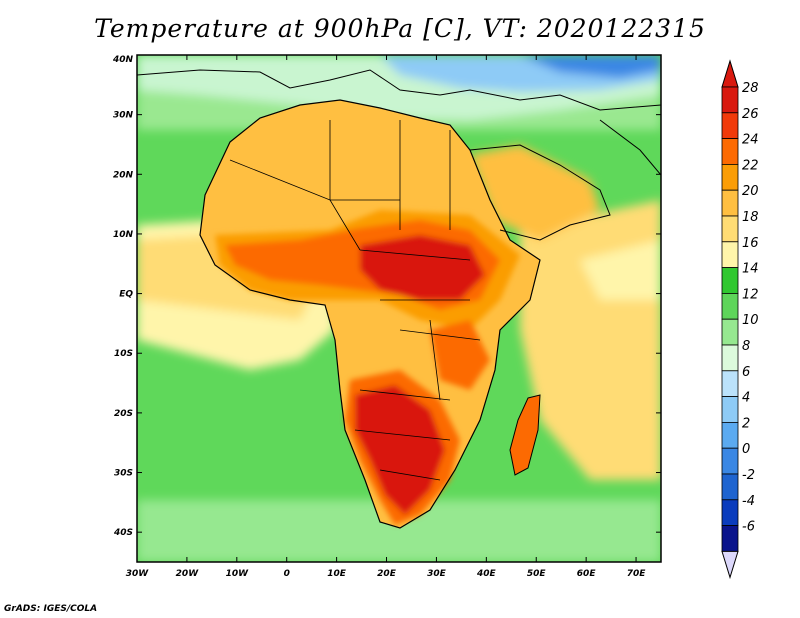 The image size is (800, 618). I want to click on colorbar-over-triangle, so click(730, 73).